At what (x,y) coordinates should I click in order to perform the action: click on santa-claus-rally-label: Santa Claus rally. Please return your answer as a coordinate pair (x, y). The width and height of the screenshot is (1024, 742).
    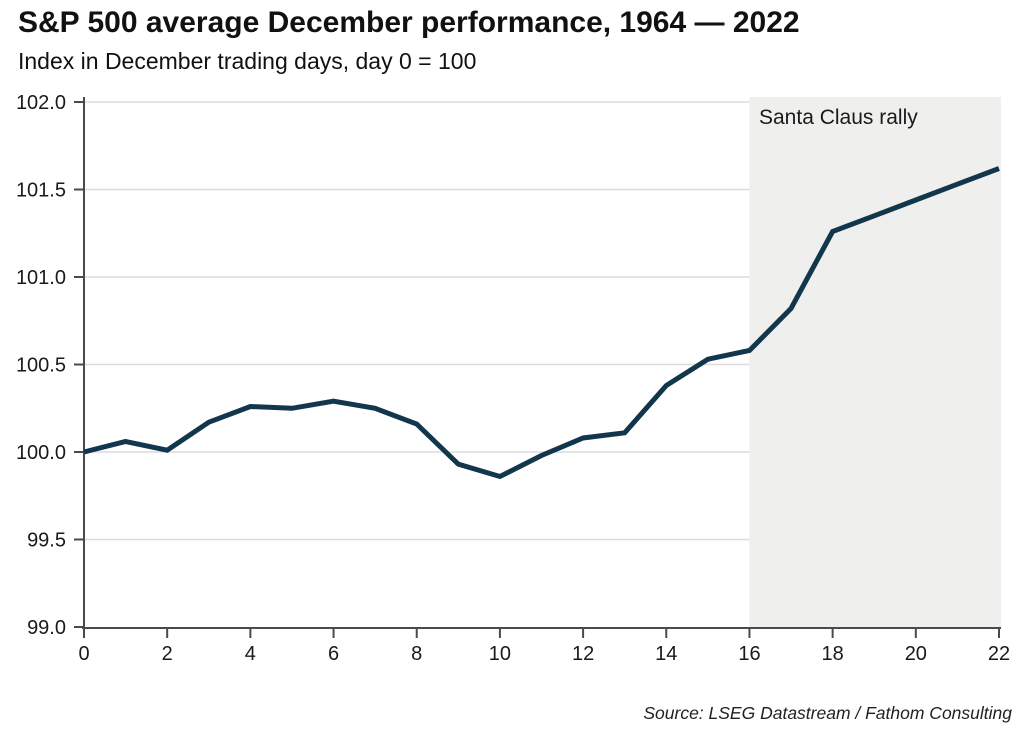
    Looking at the image, I should click on (838, 117).